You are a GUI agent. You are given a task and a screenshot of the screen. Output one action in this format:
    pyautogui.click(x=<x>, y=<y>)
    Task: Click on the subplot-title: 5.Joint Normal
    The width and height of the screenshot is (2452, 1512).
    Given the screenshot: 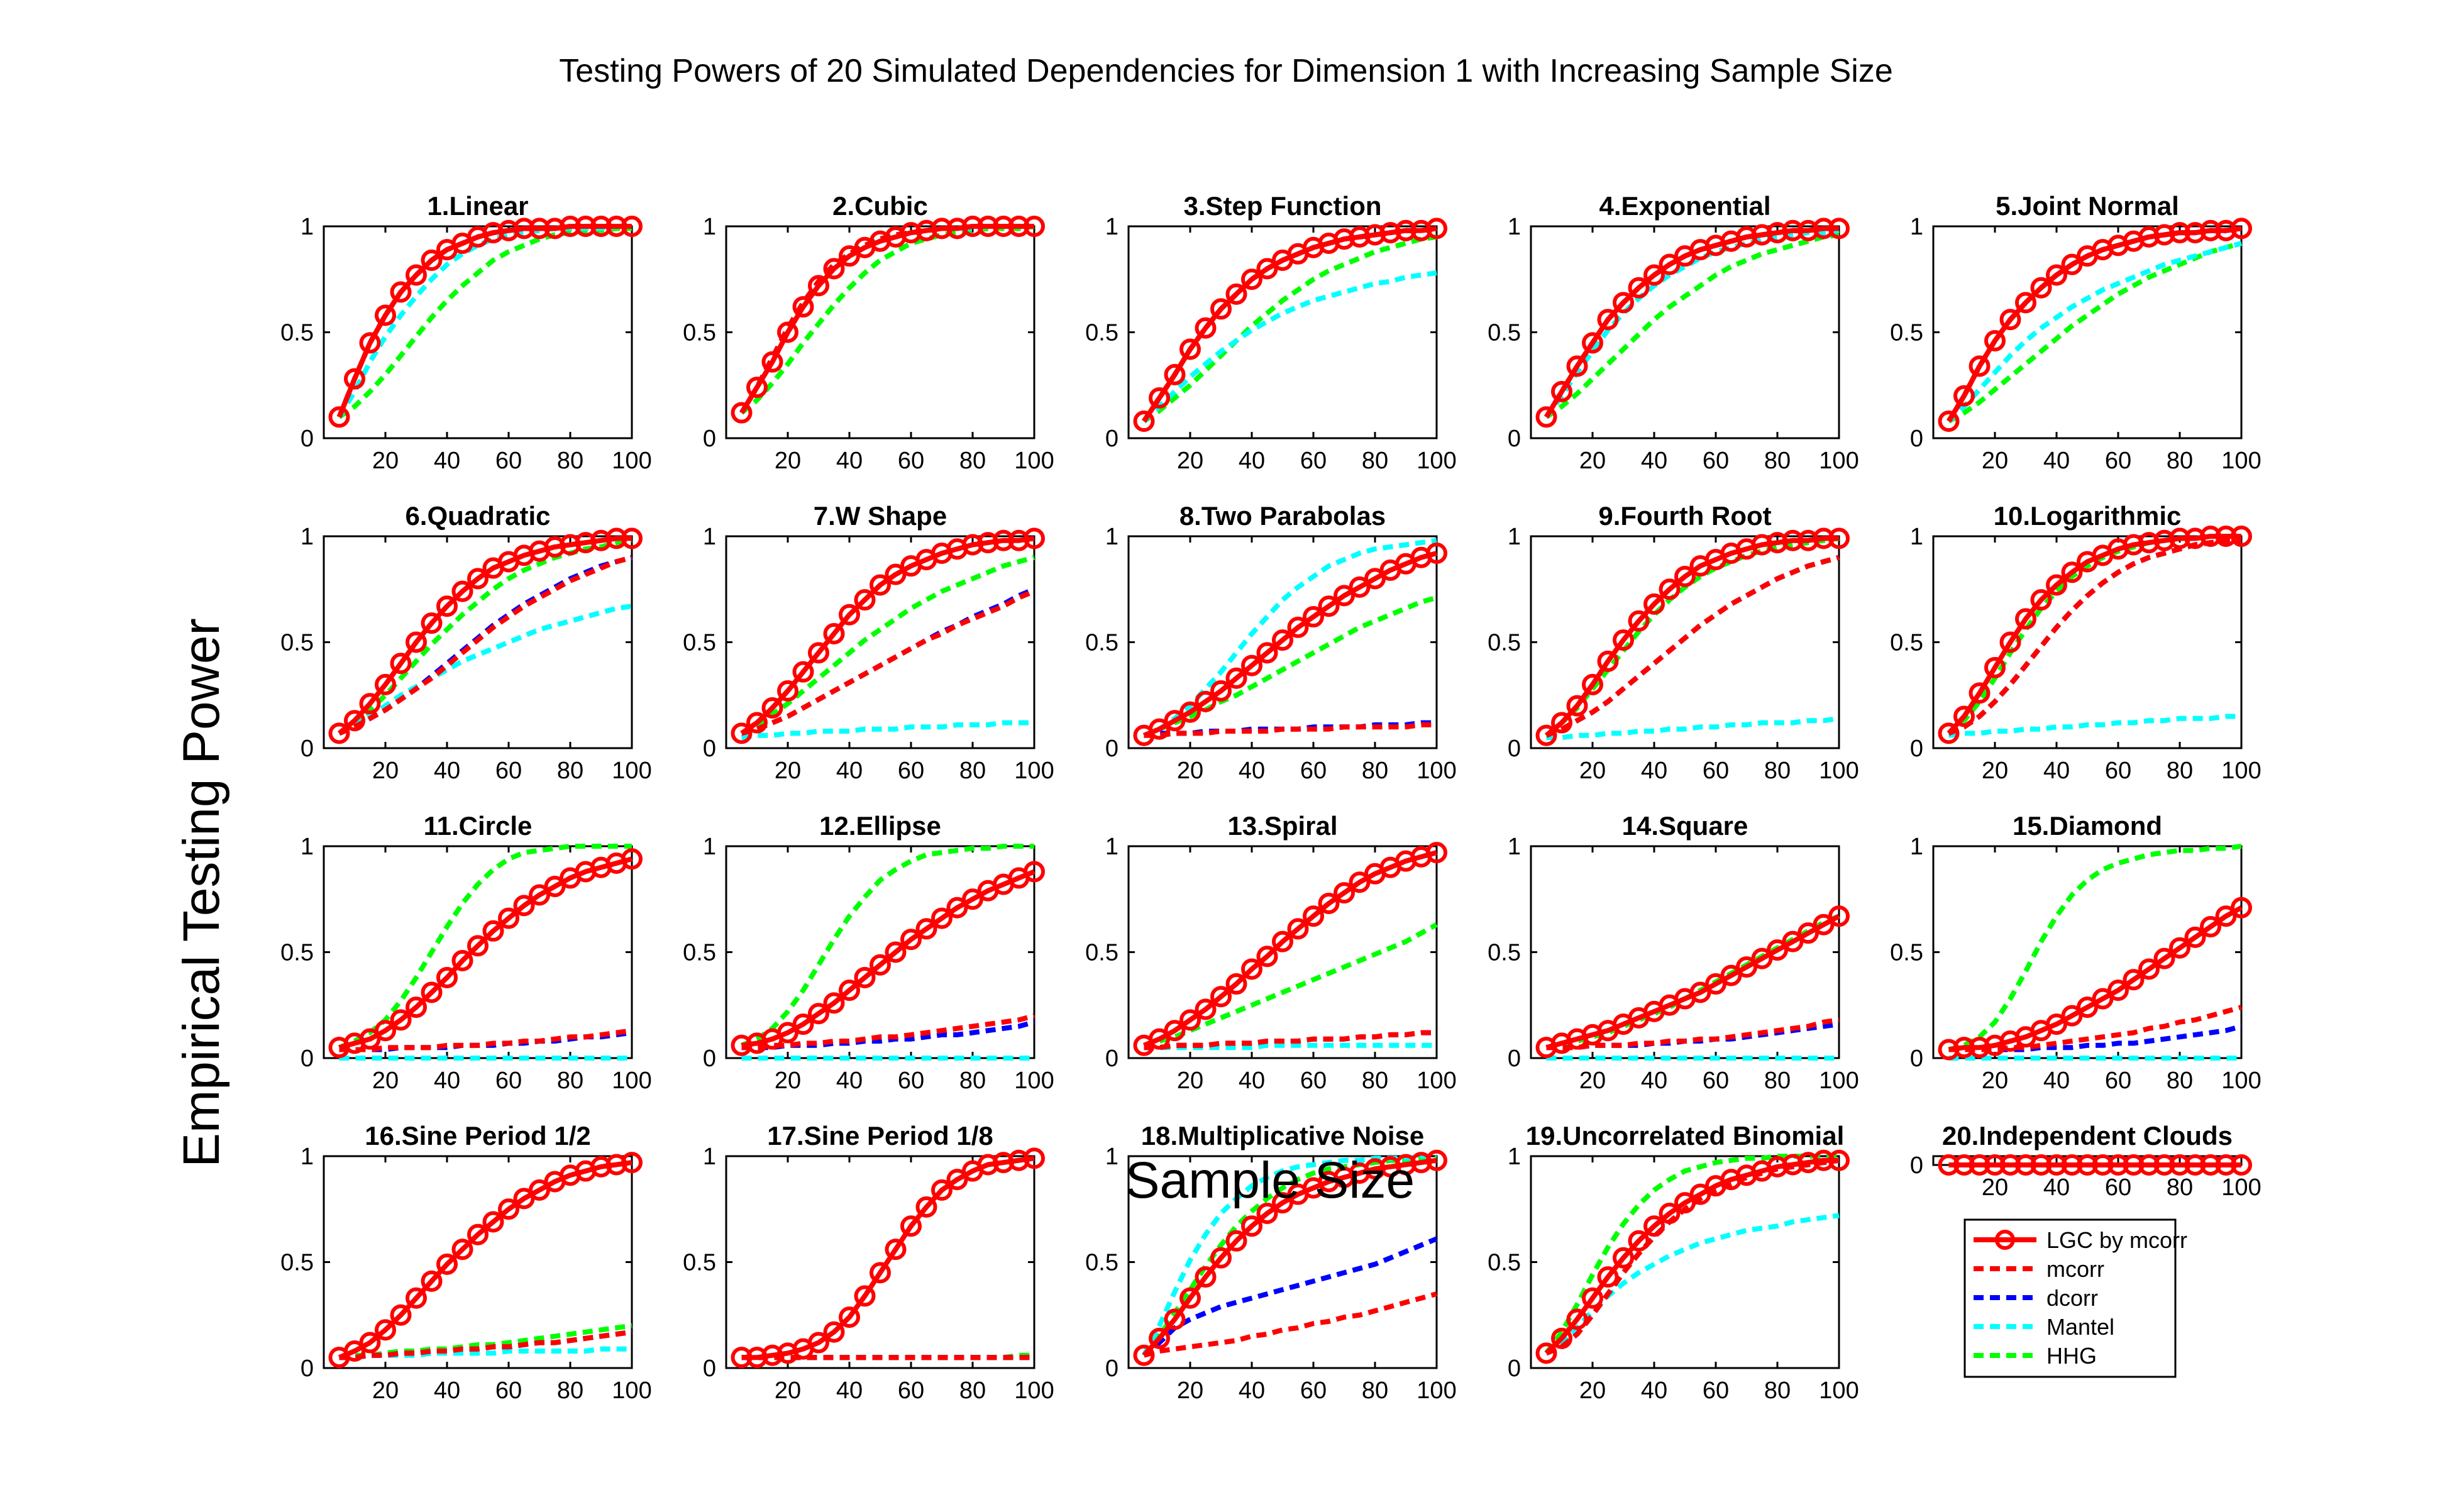 What is the action you would take?
    pyautogui.click(x=2087, y=206)
    